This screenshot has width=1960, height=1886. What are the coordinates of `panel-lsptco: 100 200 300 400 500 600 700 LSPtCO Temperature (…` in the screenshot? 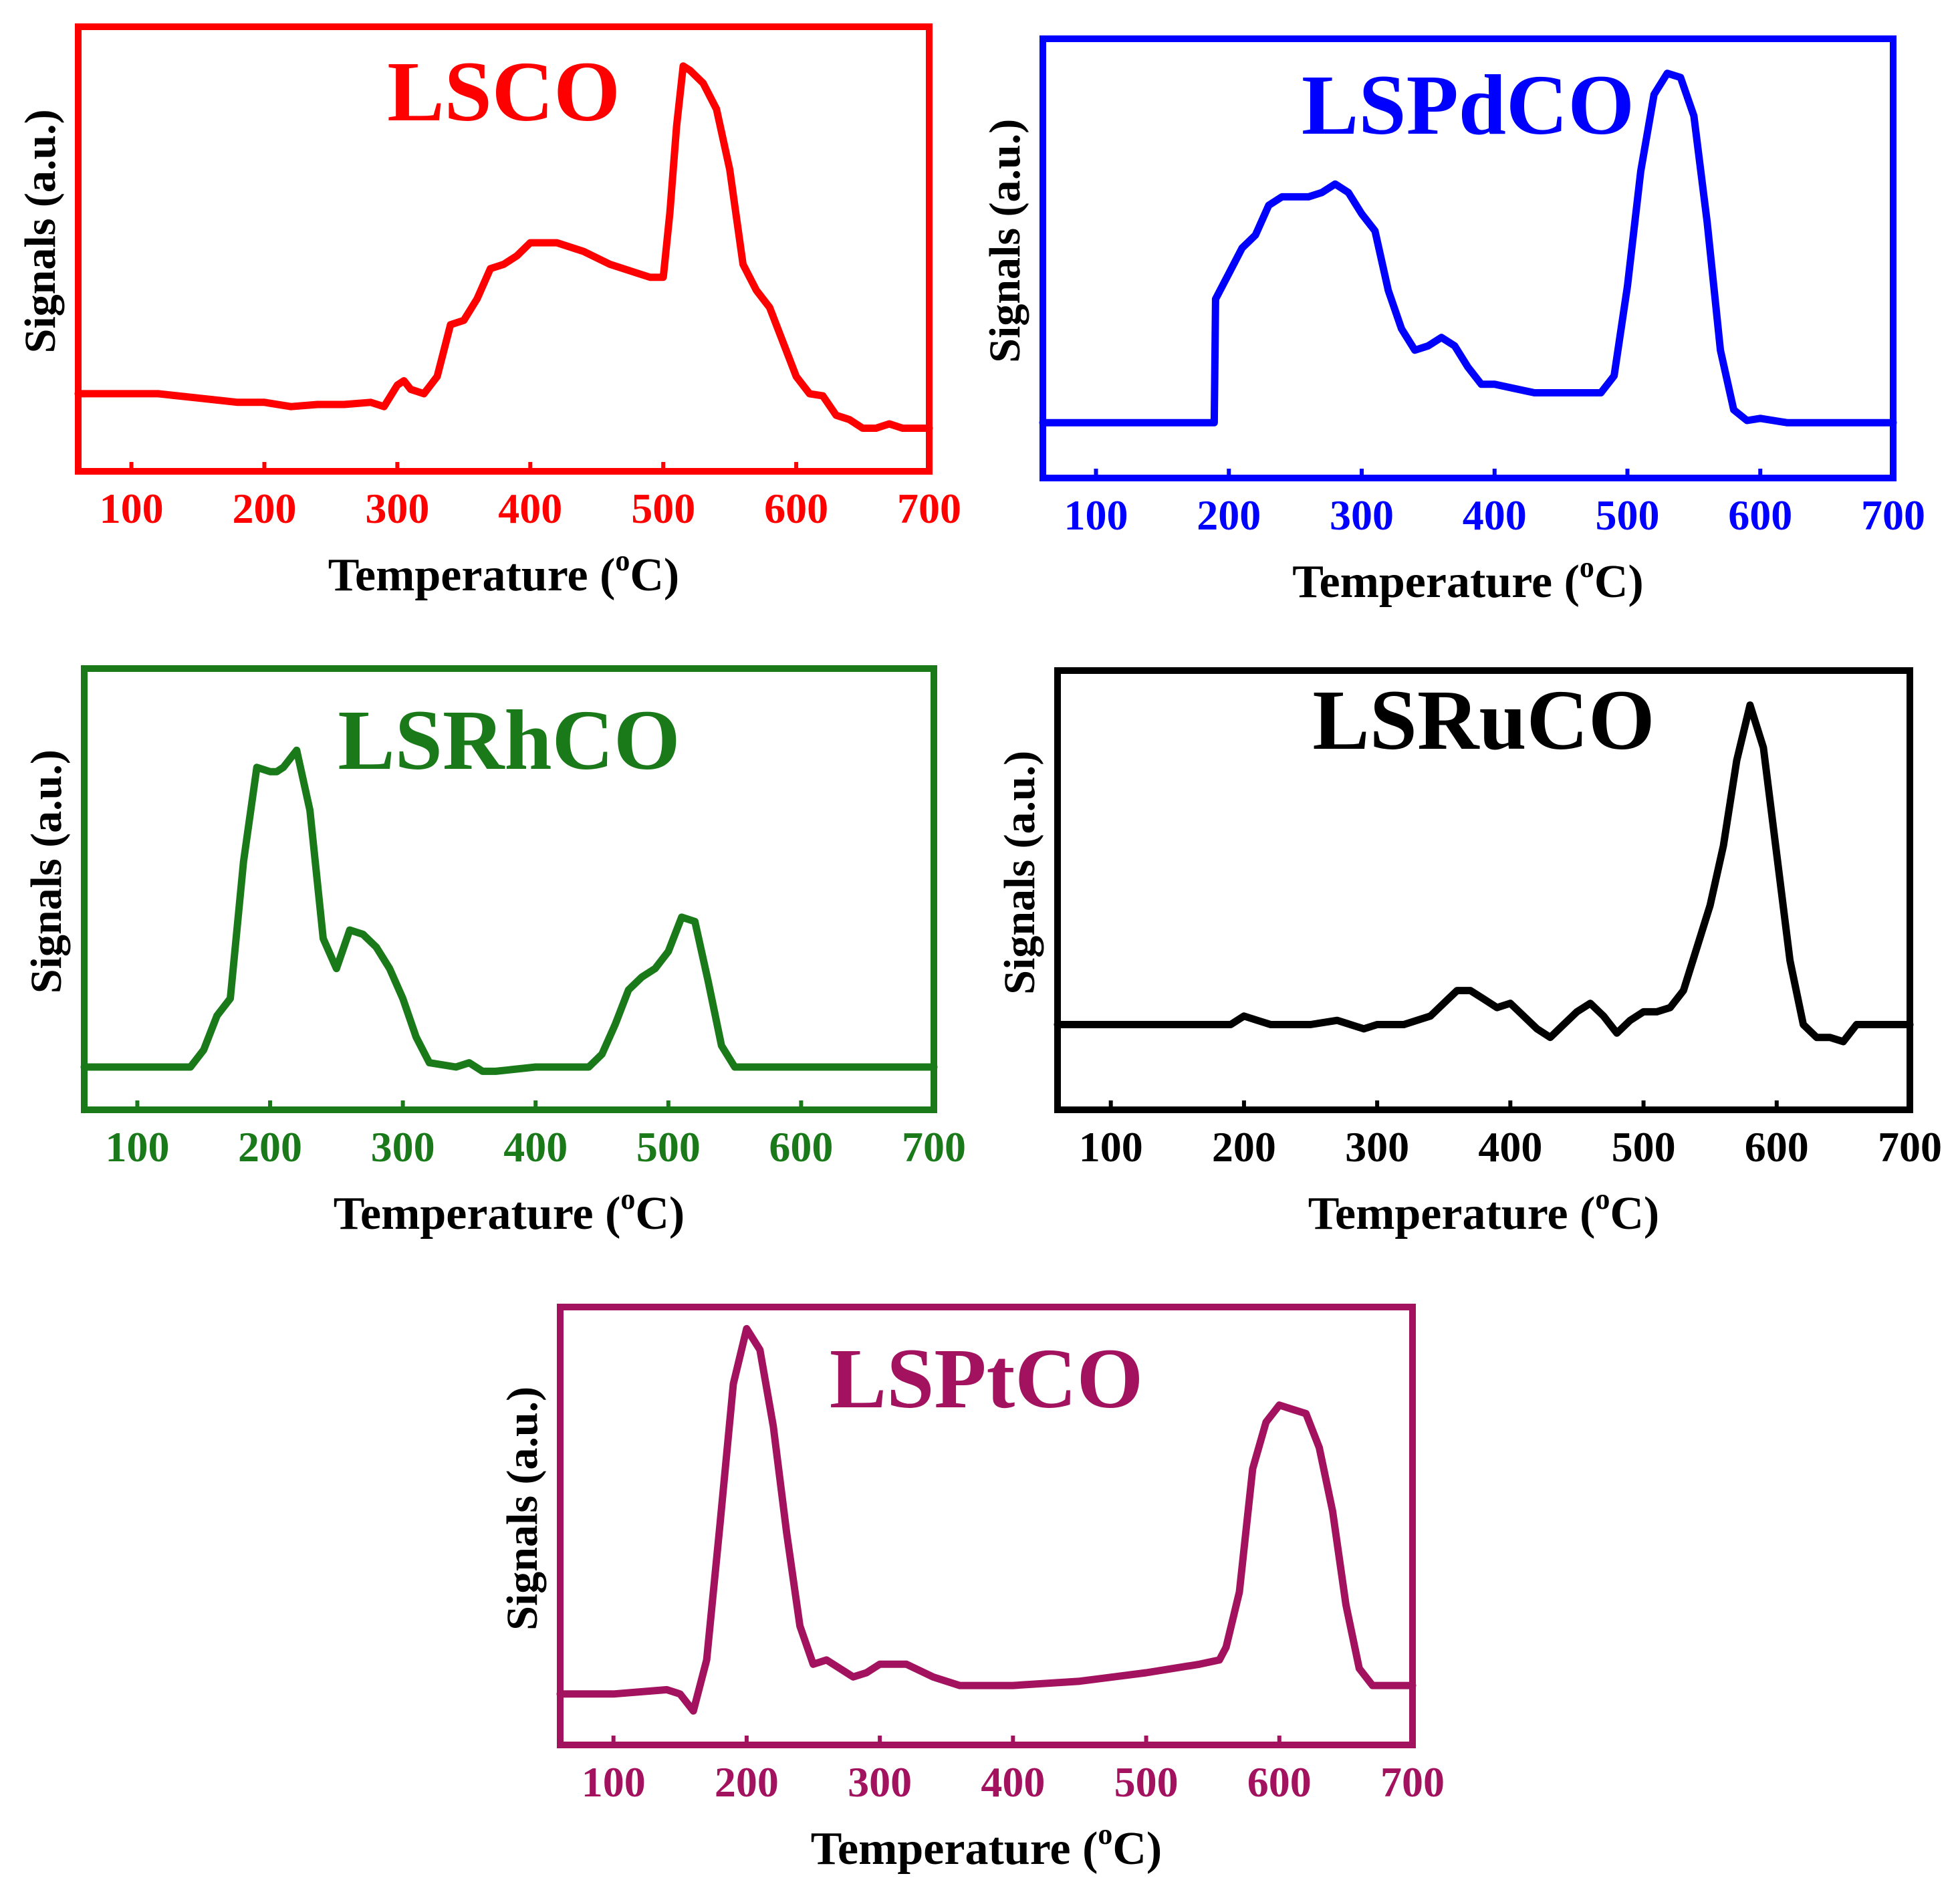 It's located at (971, 1589).